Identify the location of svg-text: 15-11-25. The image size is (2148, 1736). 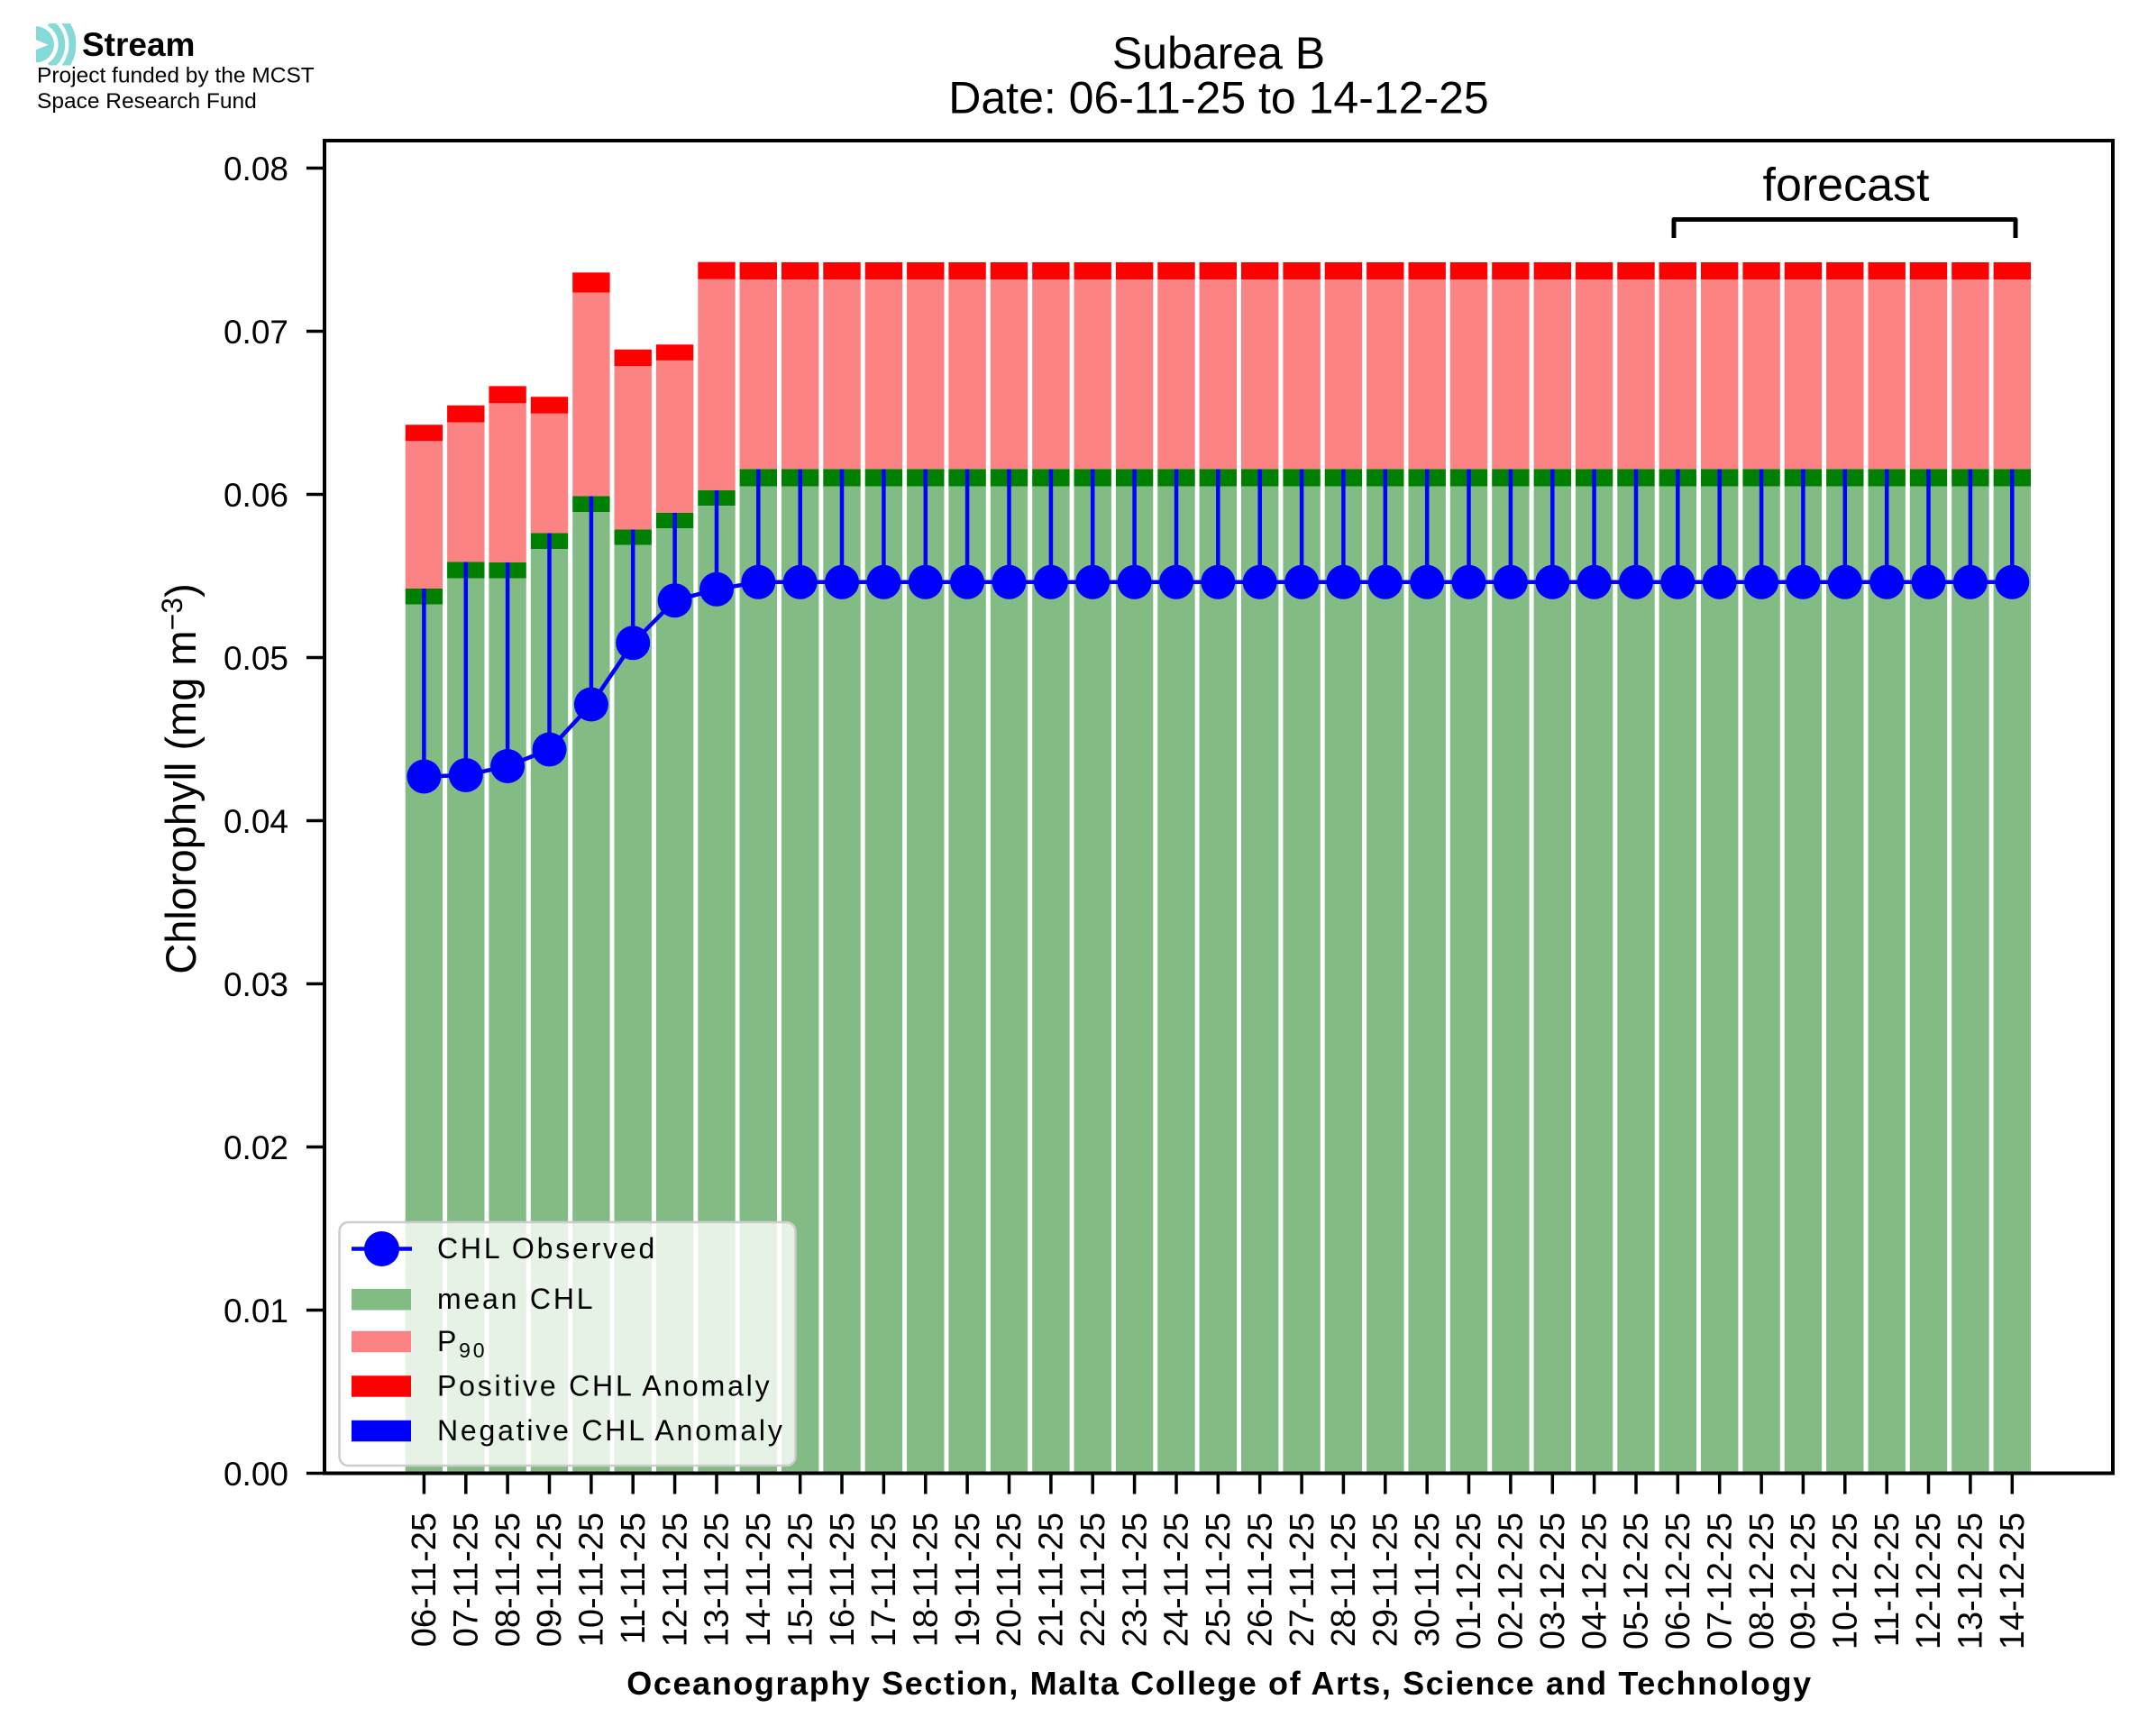
(800, 1579).